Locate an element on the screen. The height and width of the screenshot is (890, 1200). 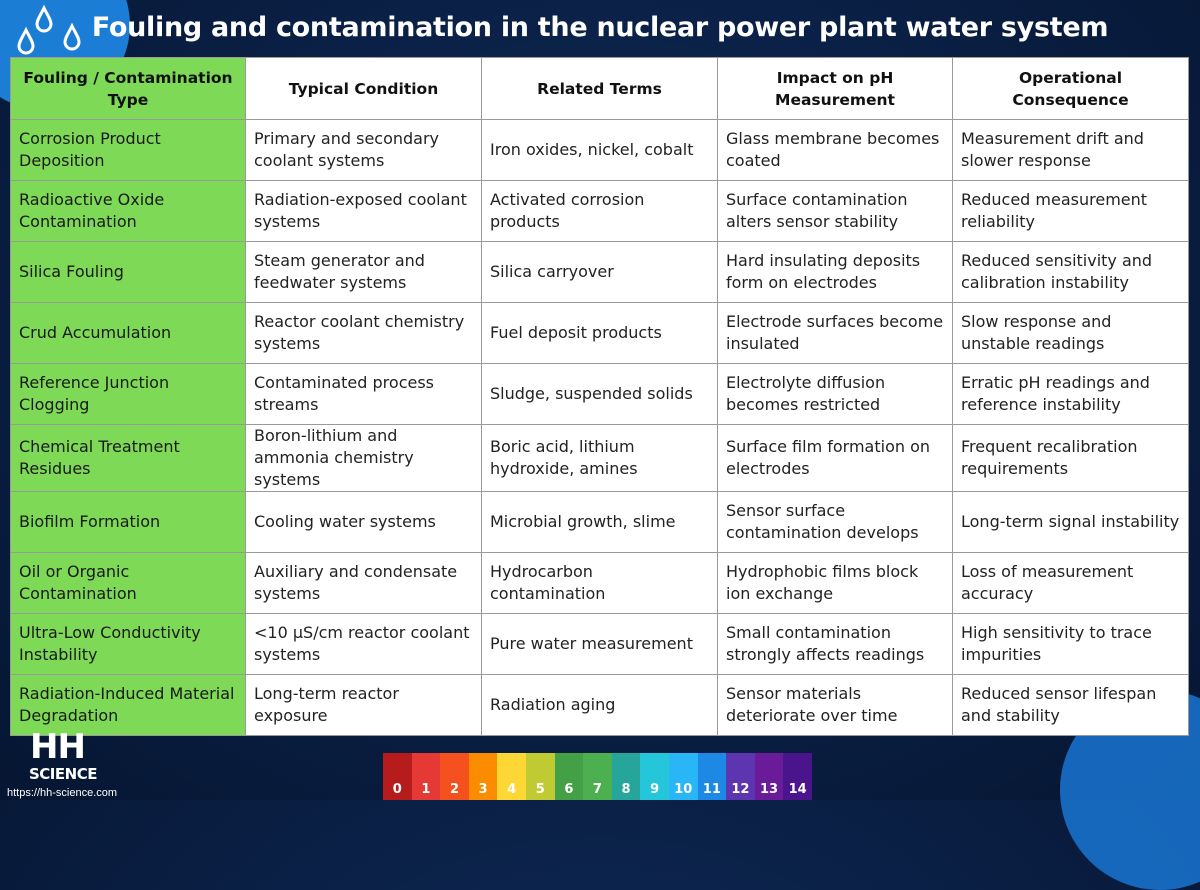
table-cell: Reactor coolant chemistry systems is located at coordinates (363, 333).